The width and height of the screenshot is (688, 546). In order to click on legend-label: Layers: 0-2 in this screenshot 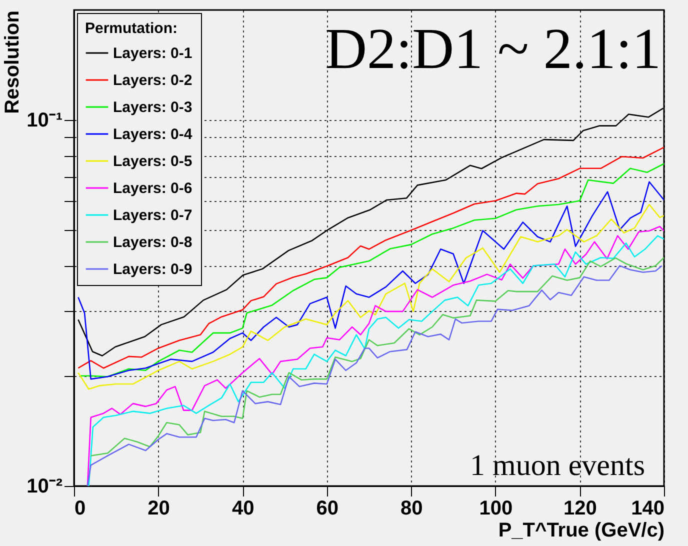, I will do `click(152, 80)`.